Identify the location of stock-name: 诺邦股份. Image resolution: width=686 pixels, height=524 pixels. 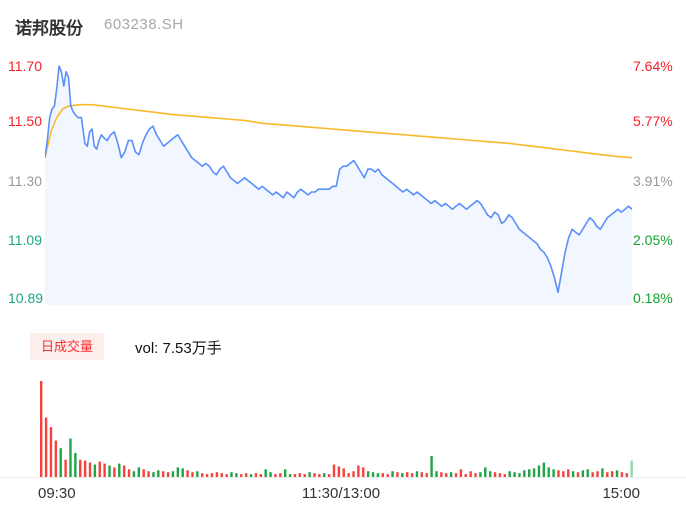
(49, 28).